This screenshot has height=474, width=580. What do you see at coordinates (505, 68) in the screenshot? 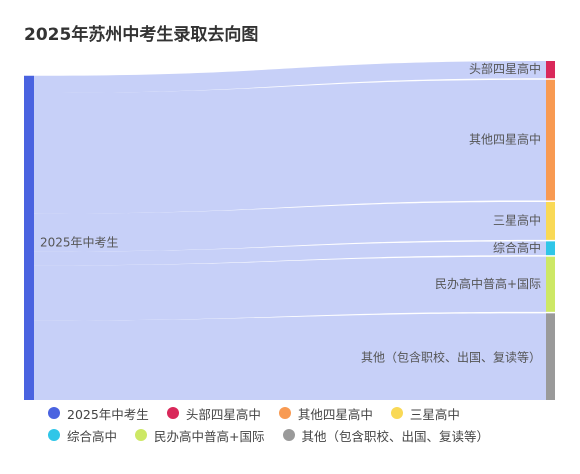
I see `sankey-node-label: 头部四星高中` at bounding box center [505, 68].